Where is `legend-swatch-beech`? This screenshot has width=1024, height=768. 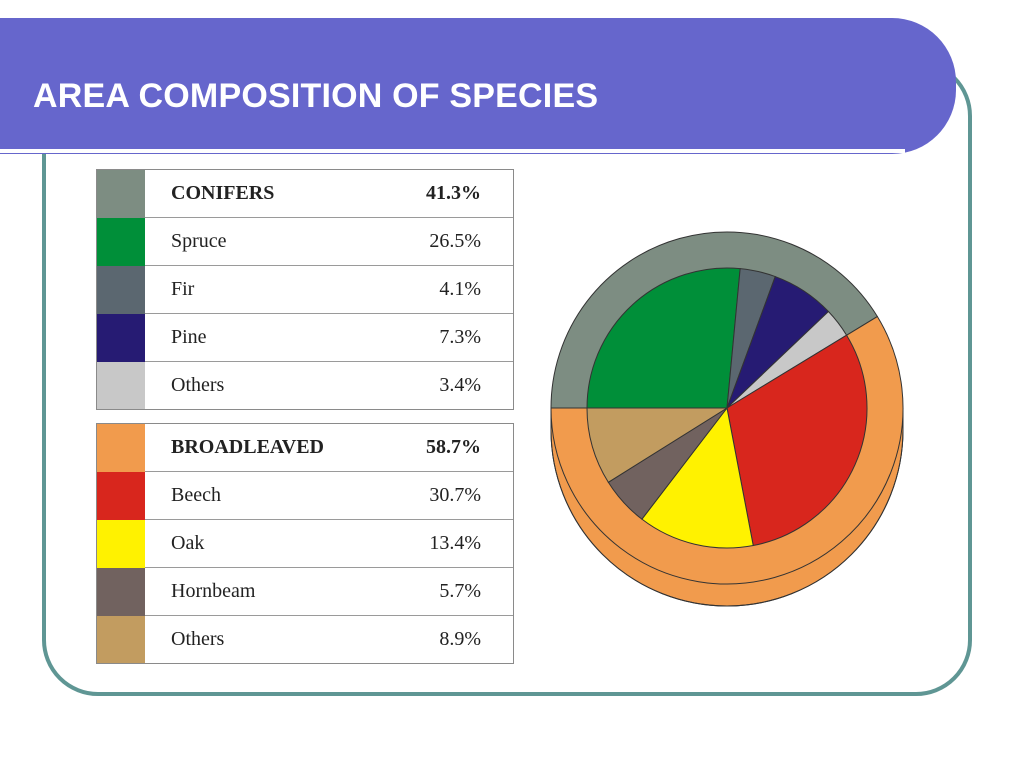
legend-swatch-beech is located at coordinates (120, 495).